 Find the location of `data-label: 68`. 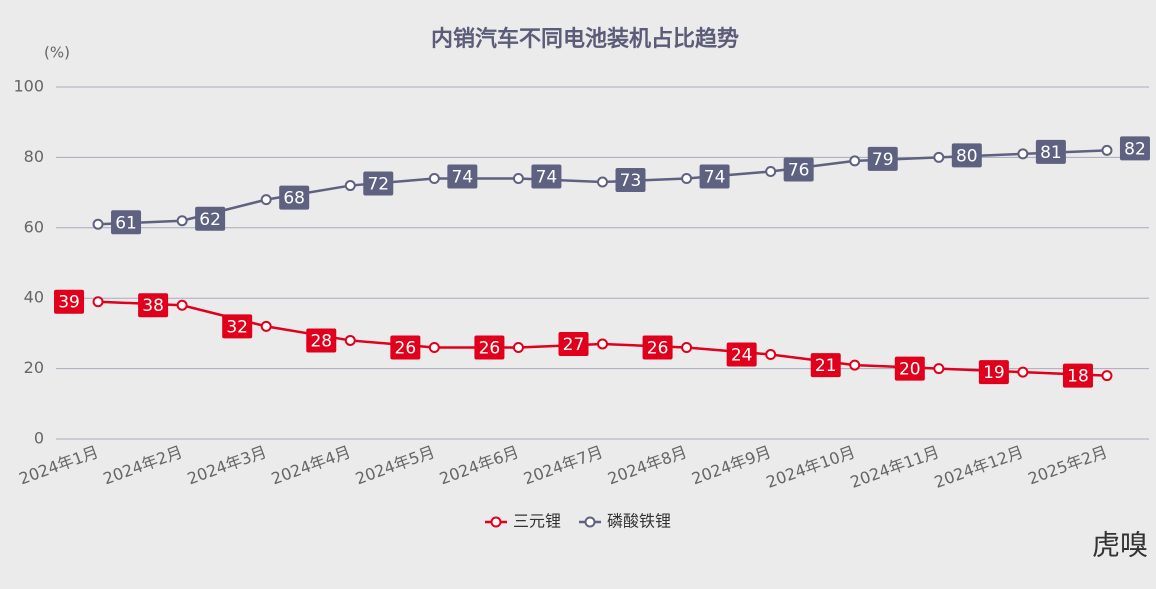

data-label: 68 is located at coordinates (294, 199).